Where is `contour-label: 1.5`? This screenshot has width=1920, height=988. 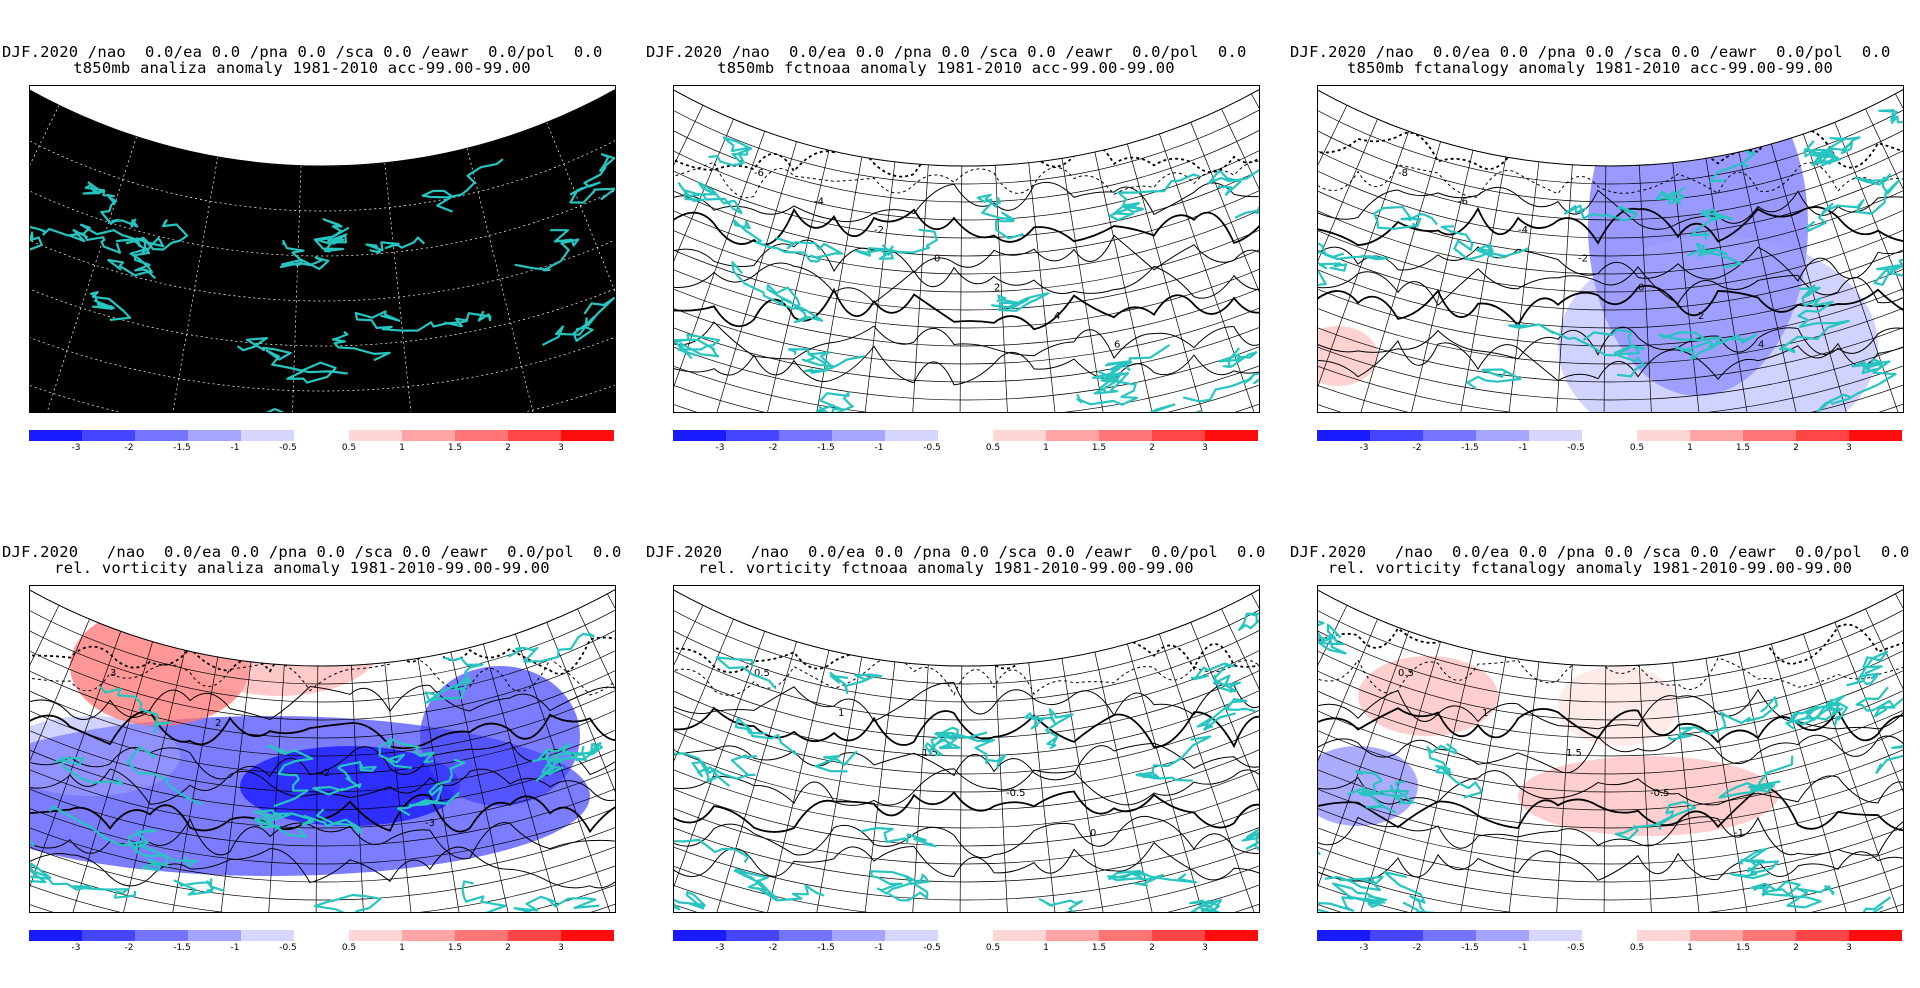 contour-label: 1.5 is located at coordinates (1574, 753).